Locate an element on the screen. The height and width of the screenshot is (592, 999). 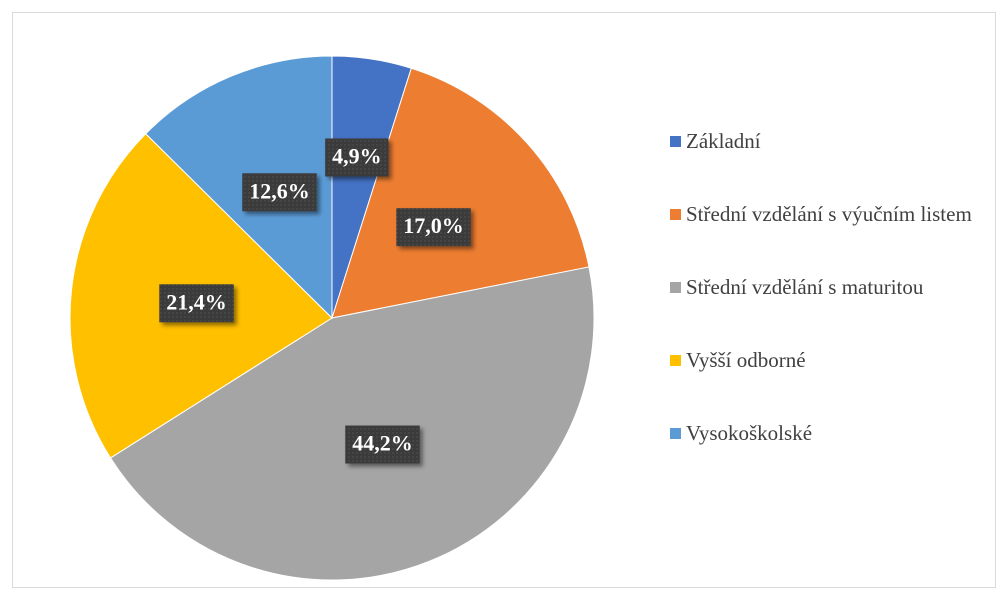
data-label: 4,9% is located at coordinates (357, 157).